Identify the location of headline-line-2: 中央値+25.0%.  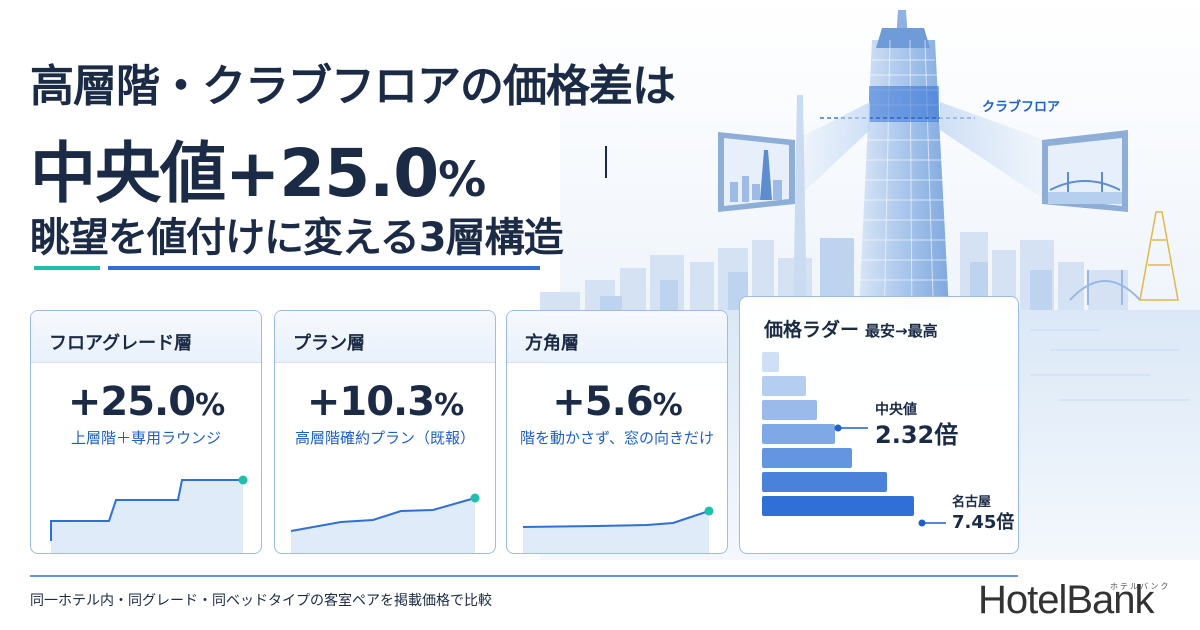
(258, 168).